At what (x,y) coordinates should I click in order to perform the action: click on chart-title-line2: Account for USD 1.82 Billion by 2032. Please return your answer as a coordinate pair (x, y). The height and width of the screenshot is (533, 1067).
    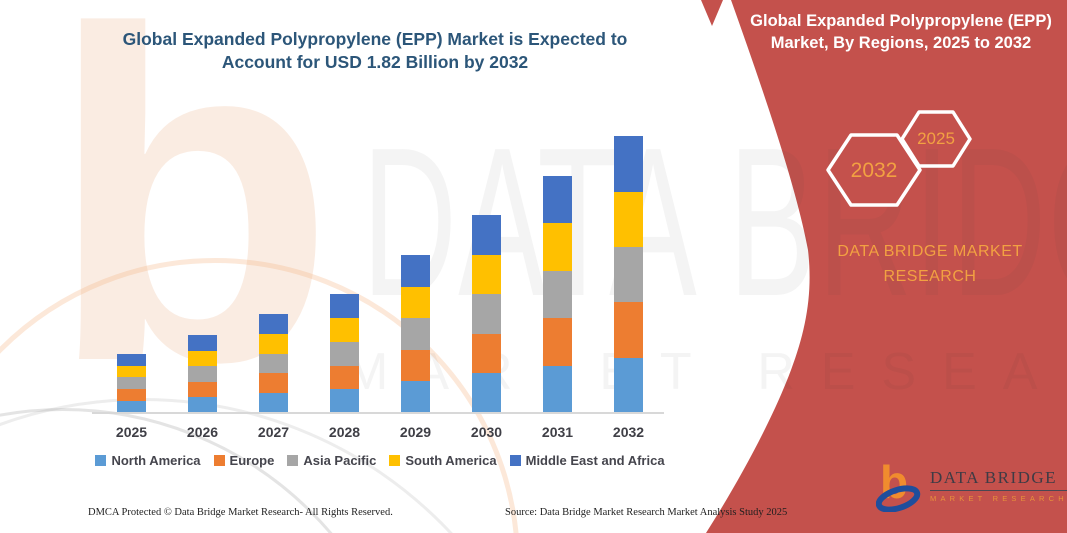
    Looking at the image, I should click on (375, 62).